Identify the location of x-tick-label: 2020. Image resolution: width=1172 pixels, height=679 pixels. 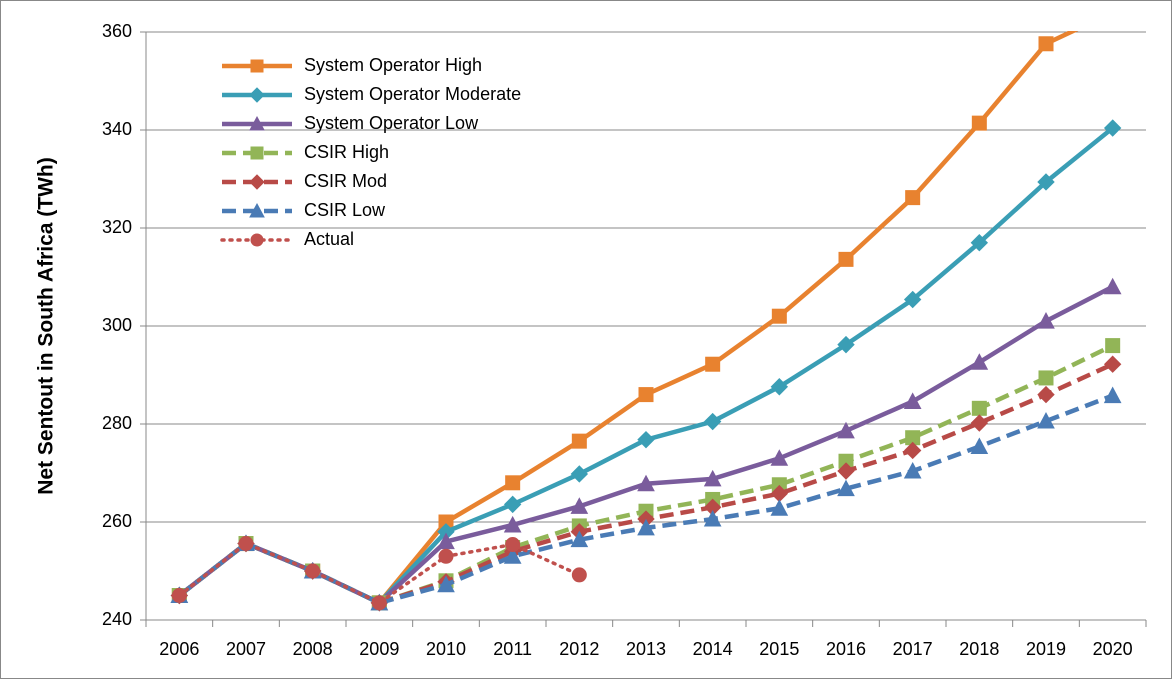
(1113, 649).